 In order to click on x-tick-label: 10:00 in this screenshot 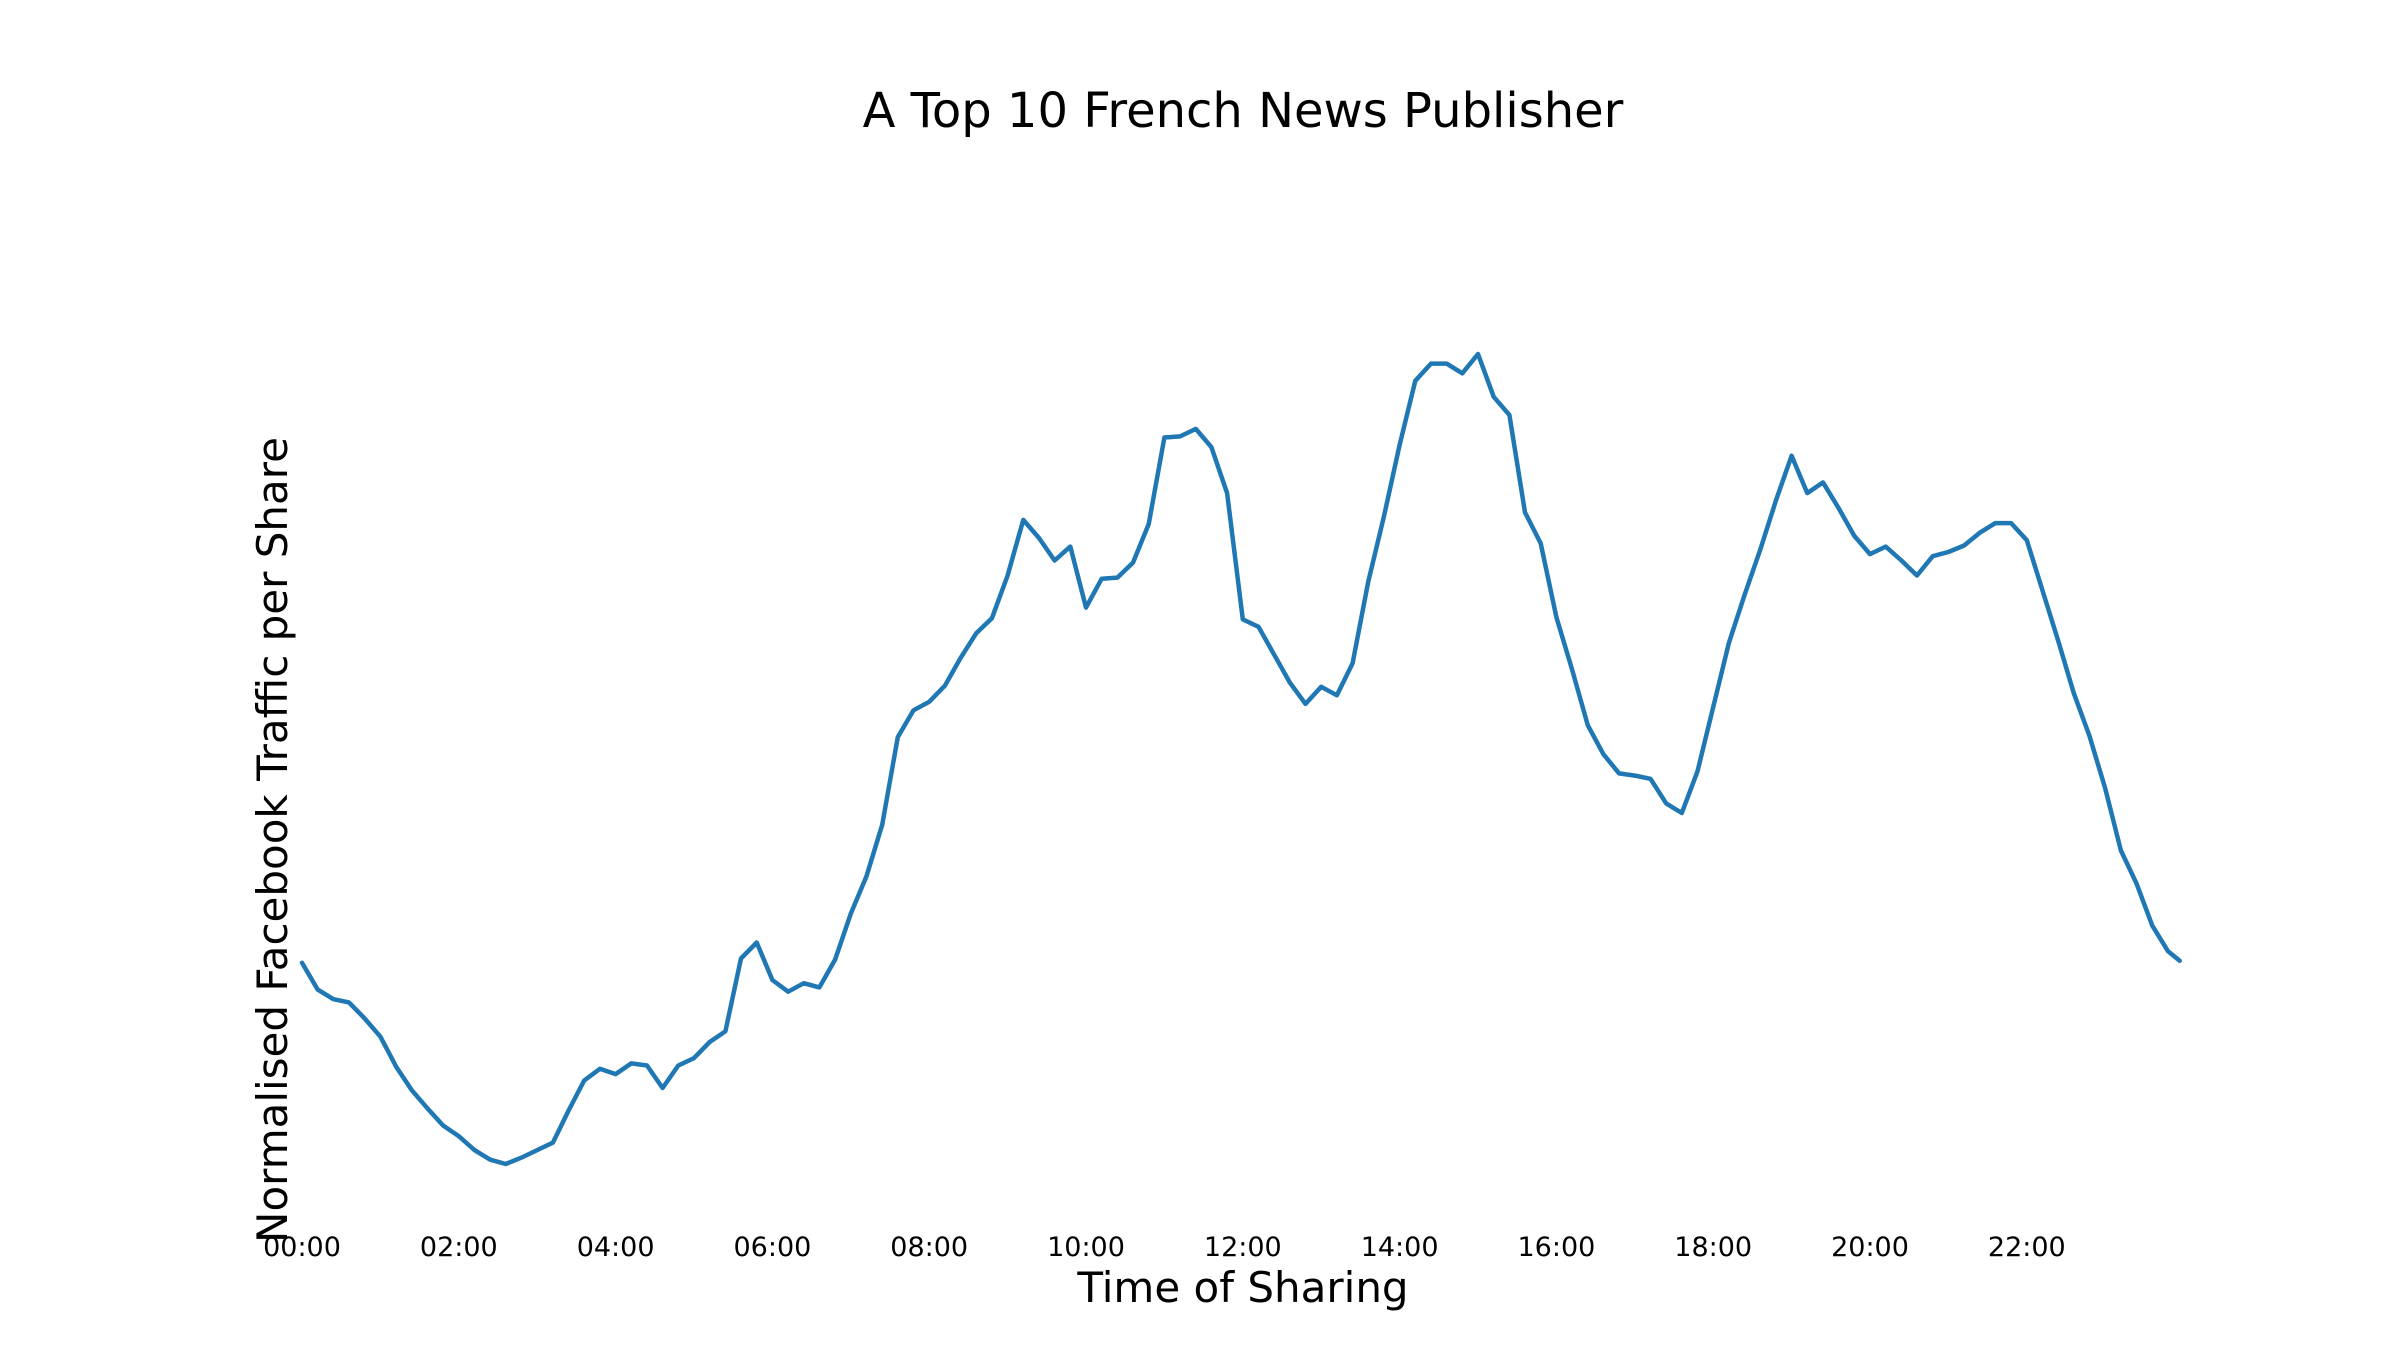, I will do `click(1086, 1247)`.